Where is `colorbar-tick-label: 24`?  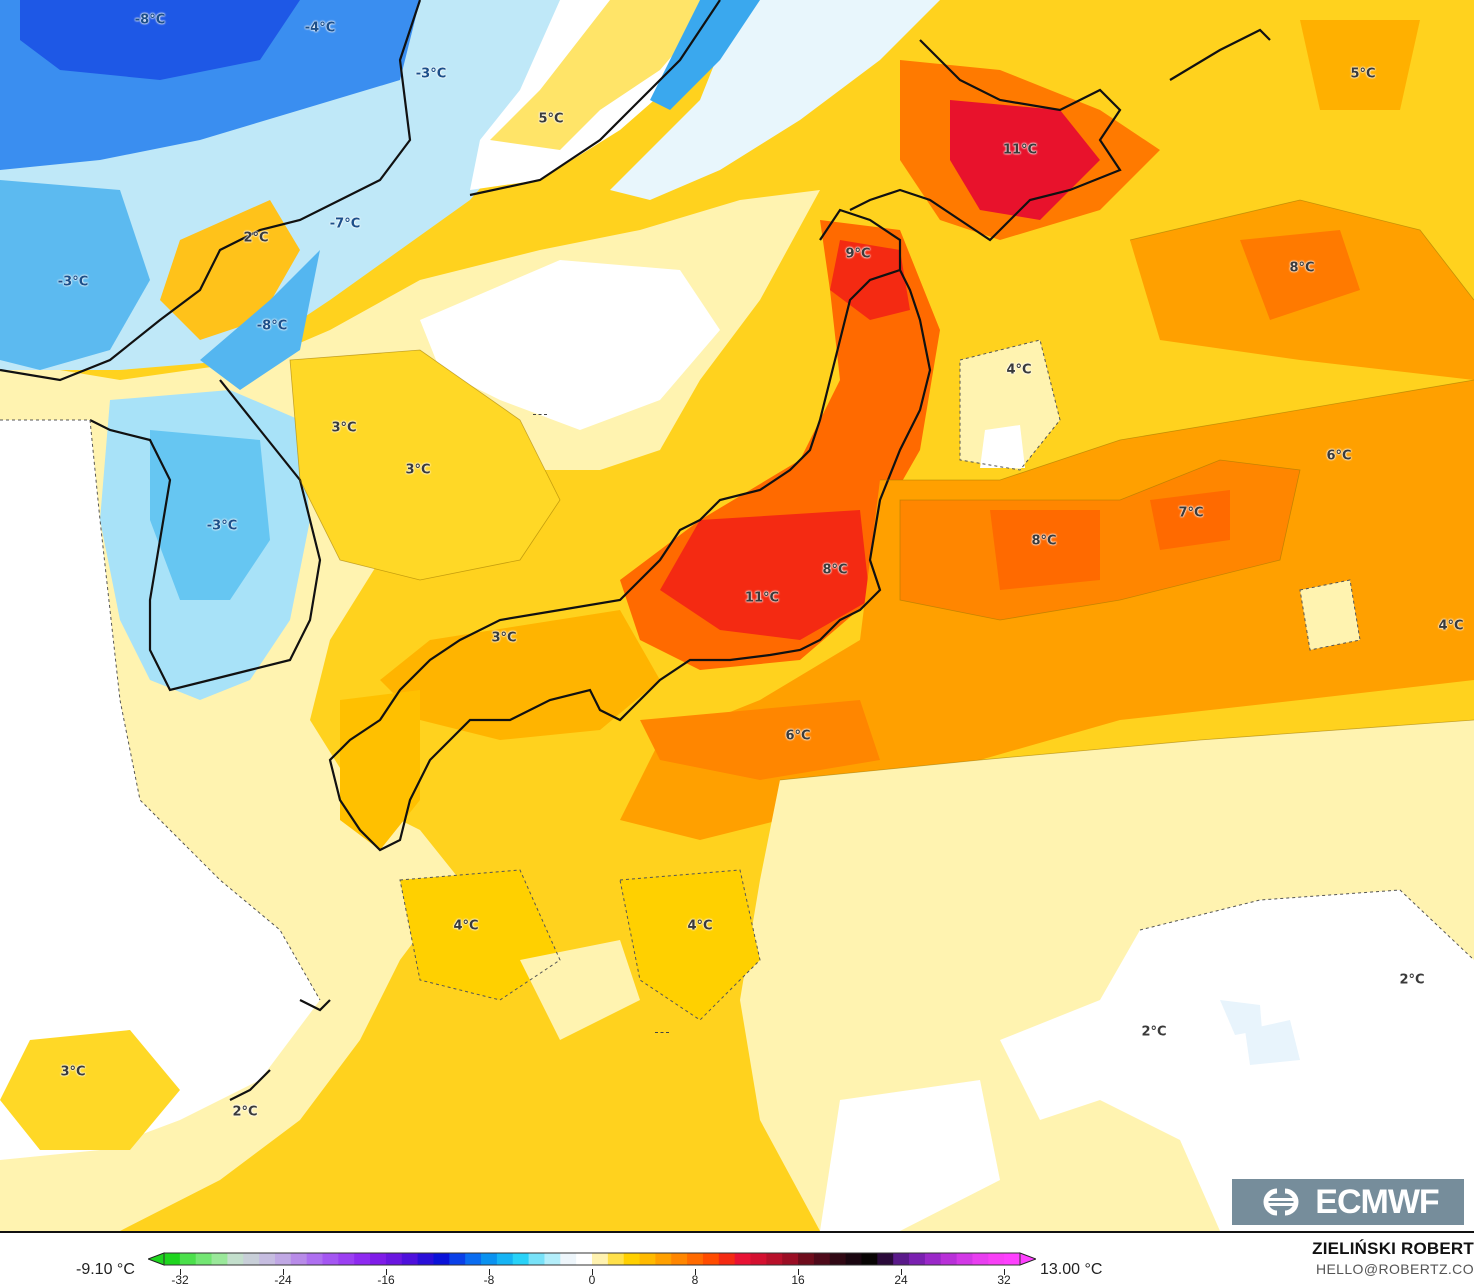
colorbar-tick-label: 24 is located at coordinates (901, 1280).